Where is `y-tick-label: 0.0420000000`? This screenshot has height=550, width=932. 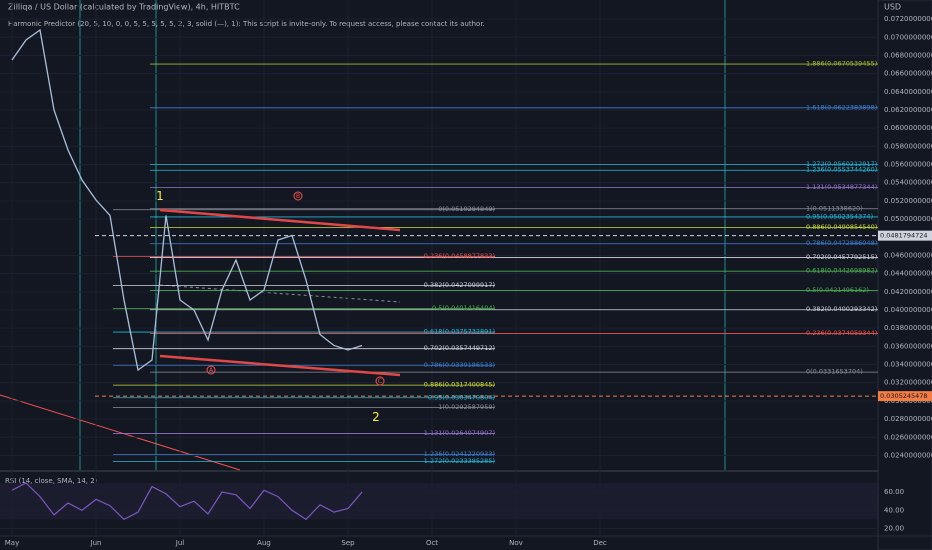 y-tick-label: 0.0420000000 is located at coordinates (908, 292).